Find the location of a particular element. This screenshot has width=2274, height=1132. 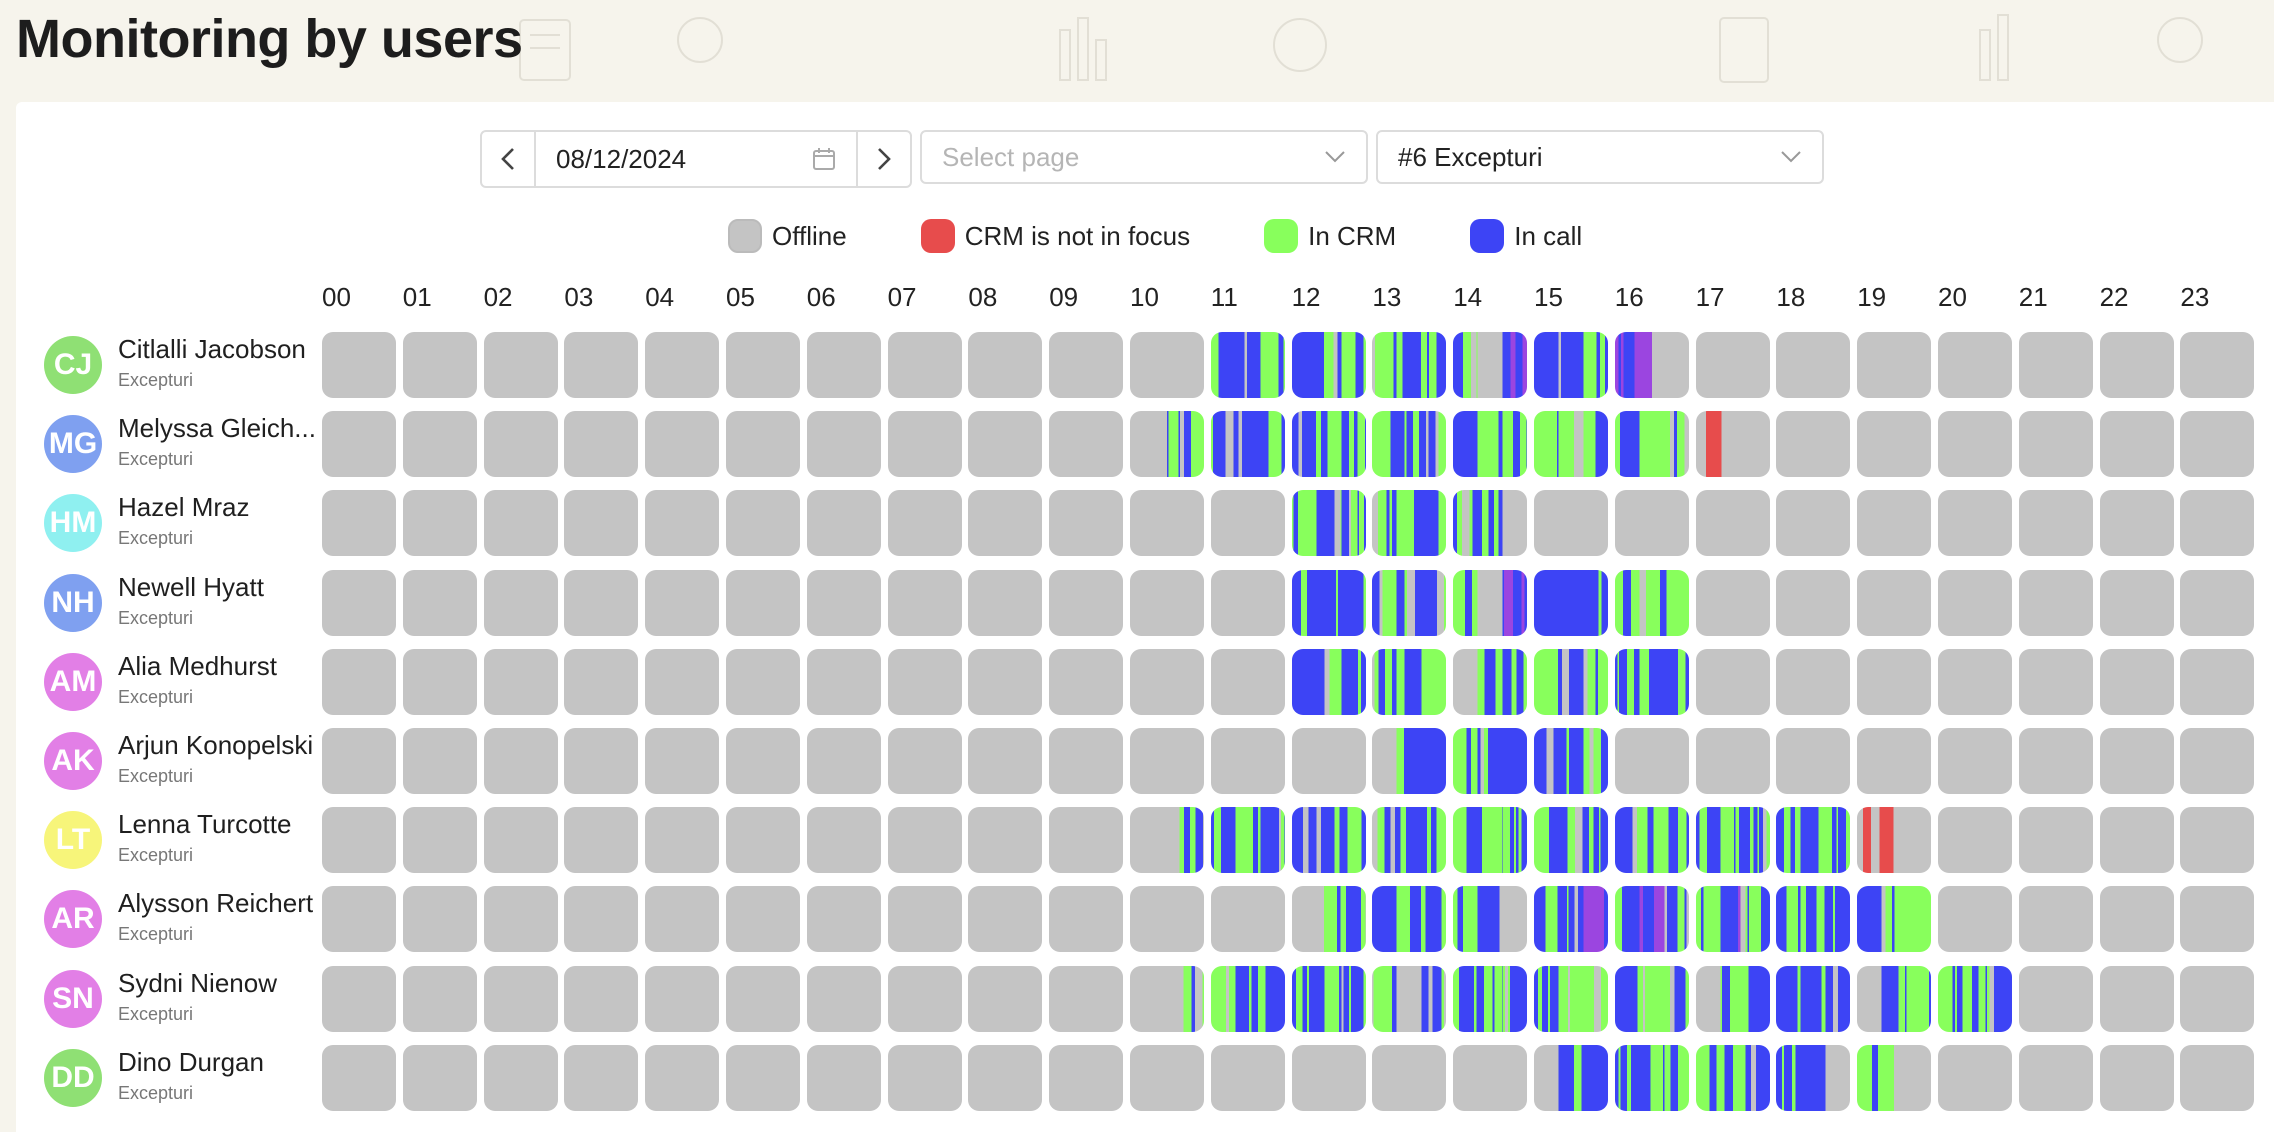

user-row: SN Sydni Nienow Excepturi is located at coordinates (1137, 998).